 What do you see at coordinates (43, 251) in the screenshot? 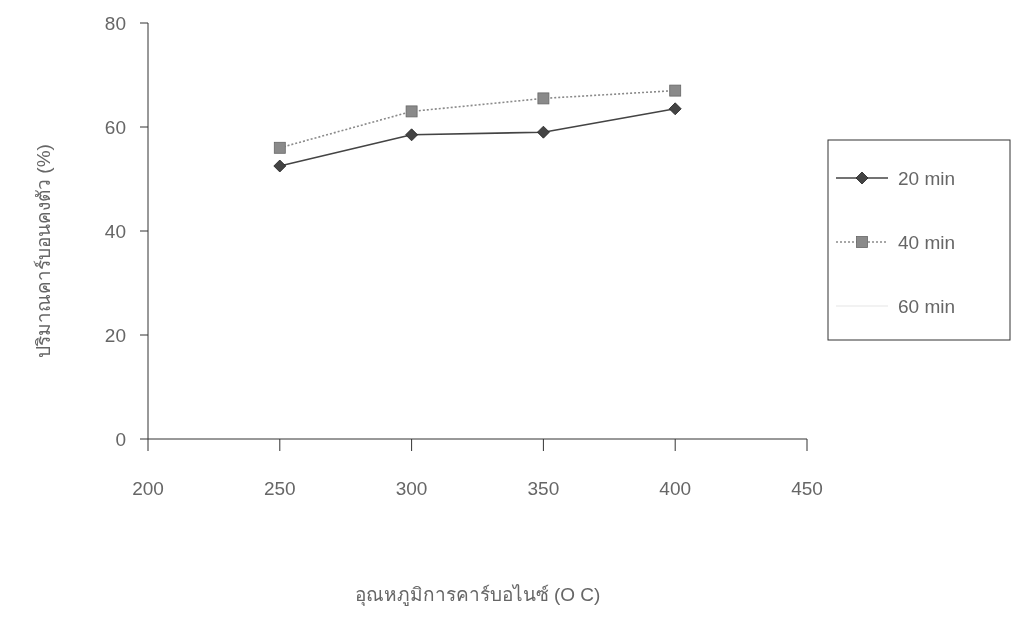
I see `y-axis-title: ปริมาณคาร์บอนคงตัว (%)` at bounding box center [43, 251].